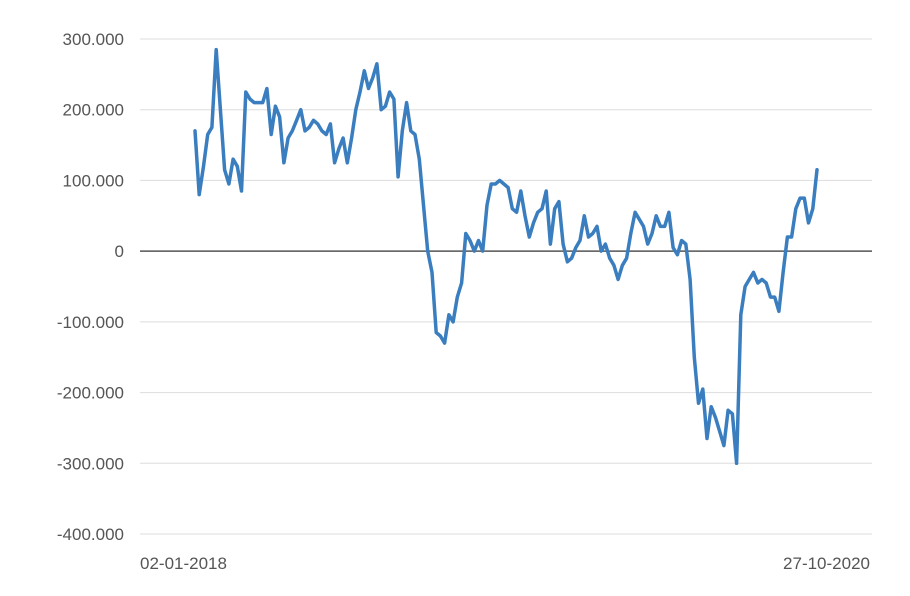 This screenshot has width=910, height=596. Describe the element at coordinates (119, 251) in the screenshot. I see `y-tick-label: 0` at that location.